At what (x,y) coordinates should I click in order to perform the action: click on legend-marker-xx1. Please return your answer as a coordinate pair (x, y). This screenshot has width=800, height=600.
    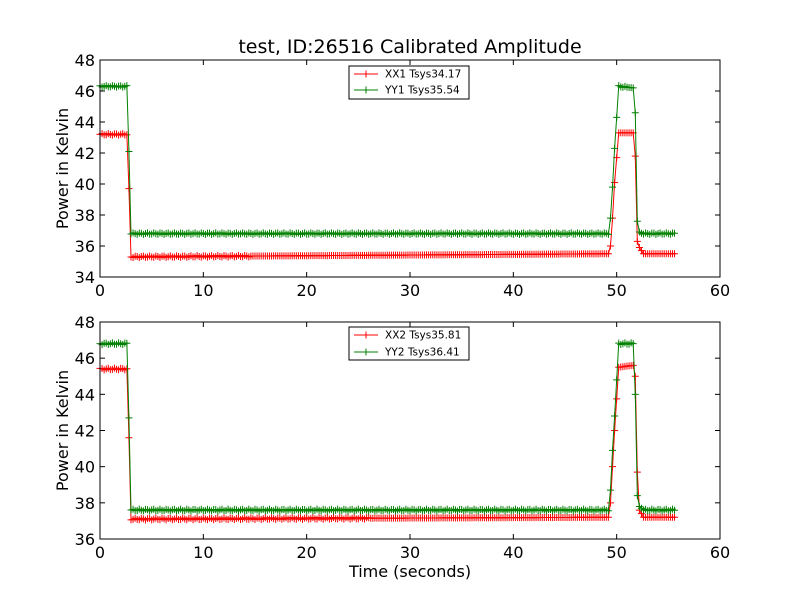
    Looking at the image, I should click on (366, 74).